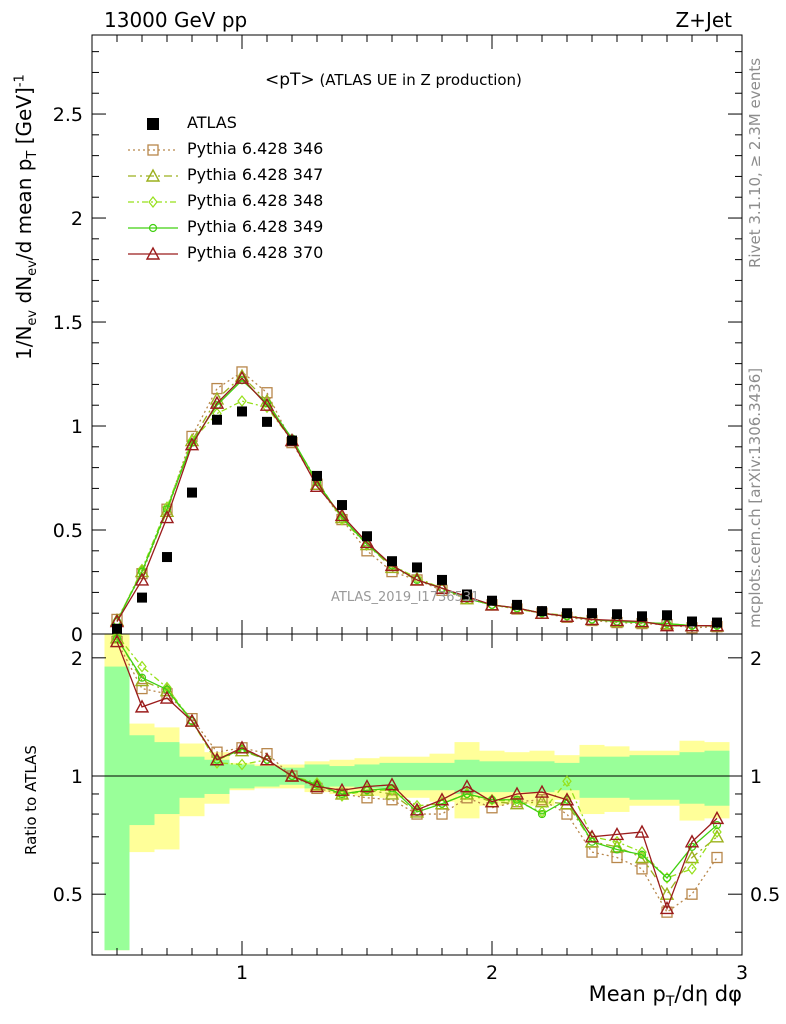 This screenshot has width=786, height=1024. I want to click on energy-label: 13000 GeV pp, so click(176, 20).